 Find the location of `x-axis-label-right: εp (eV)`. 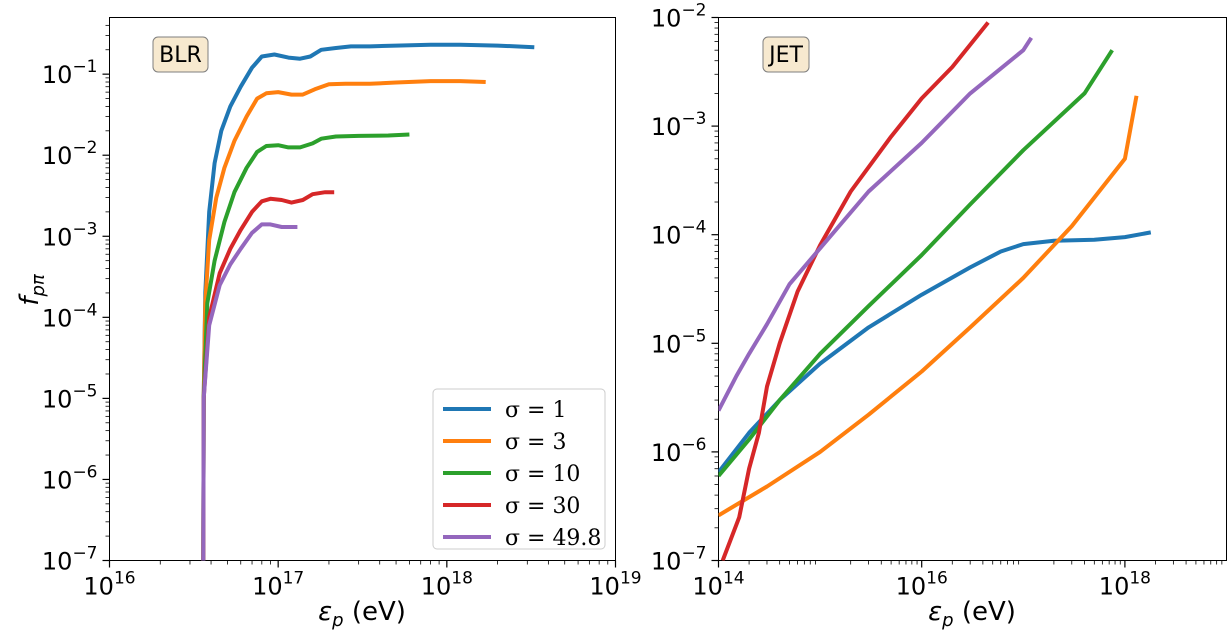

x-axis-label-right: εp (eV) is located at coordinates (972, 614).